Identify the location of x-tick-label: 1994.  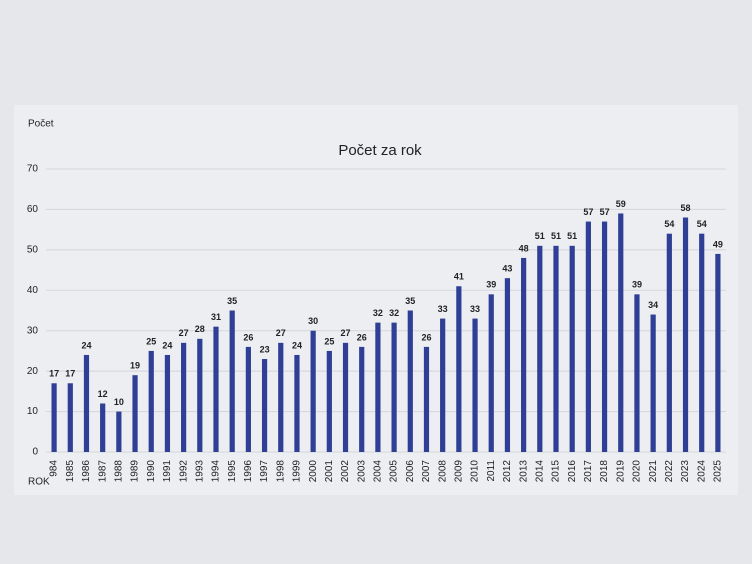
(216, 471).